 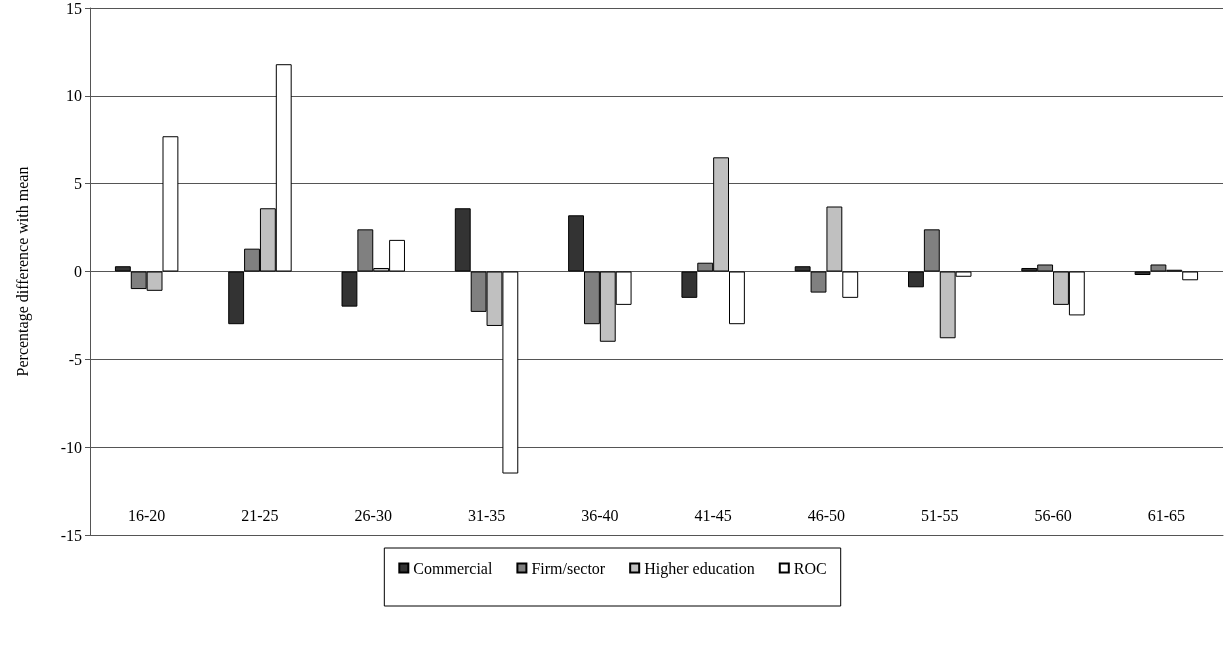 I want to click on y-axis-title: Percentage difference with mean, so click(x=22, y=271).